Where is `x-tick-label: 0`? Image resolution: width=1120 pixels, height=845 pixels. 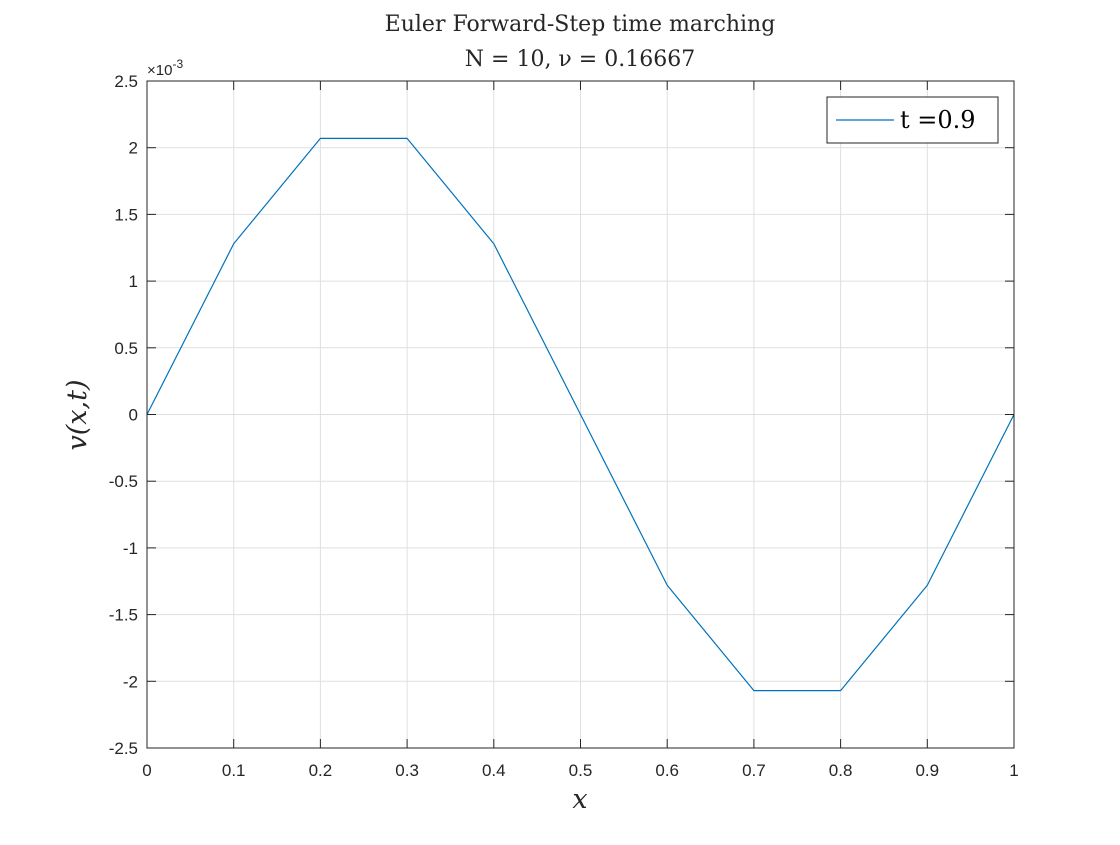 x-tick-label: 0 is located at coordinates (146, 770).